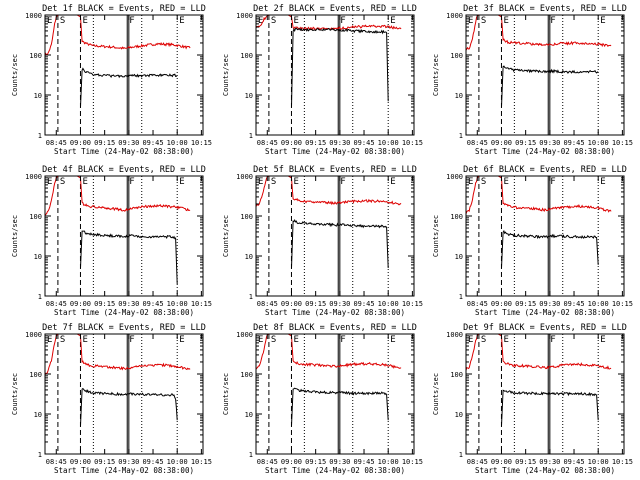  Describe the element at coordinates (545, 170) in the screenshot. I see `chart-title: Det 6f BLACK = Events, RED = LLD` at that location.